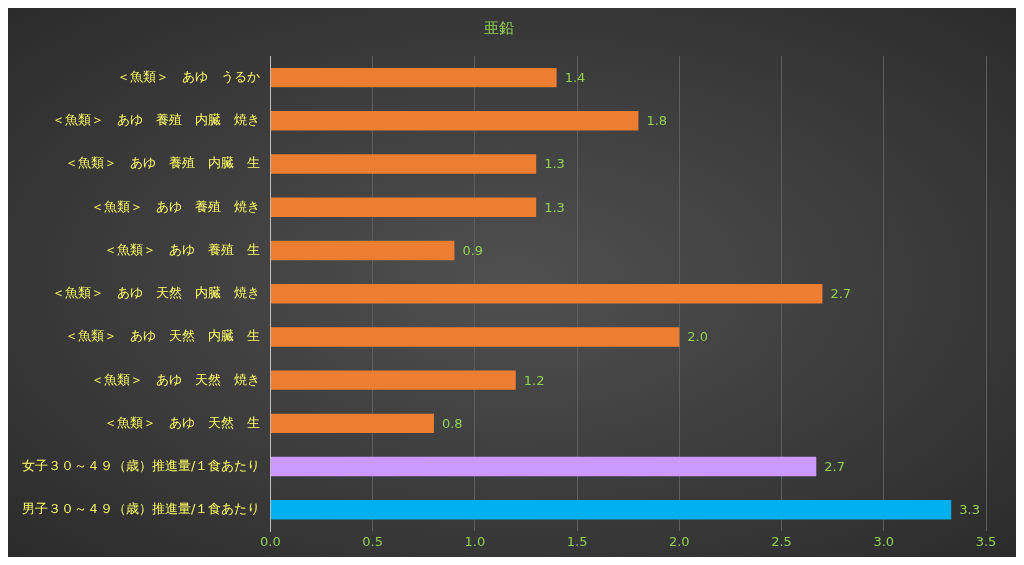 Image resolution: width=1024 pixels, height=565 pixels. Describe the element at coordinates (781, 541) in the screenshot. I see `x-tick-label: 2.5` at that location.